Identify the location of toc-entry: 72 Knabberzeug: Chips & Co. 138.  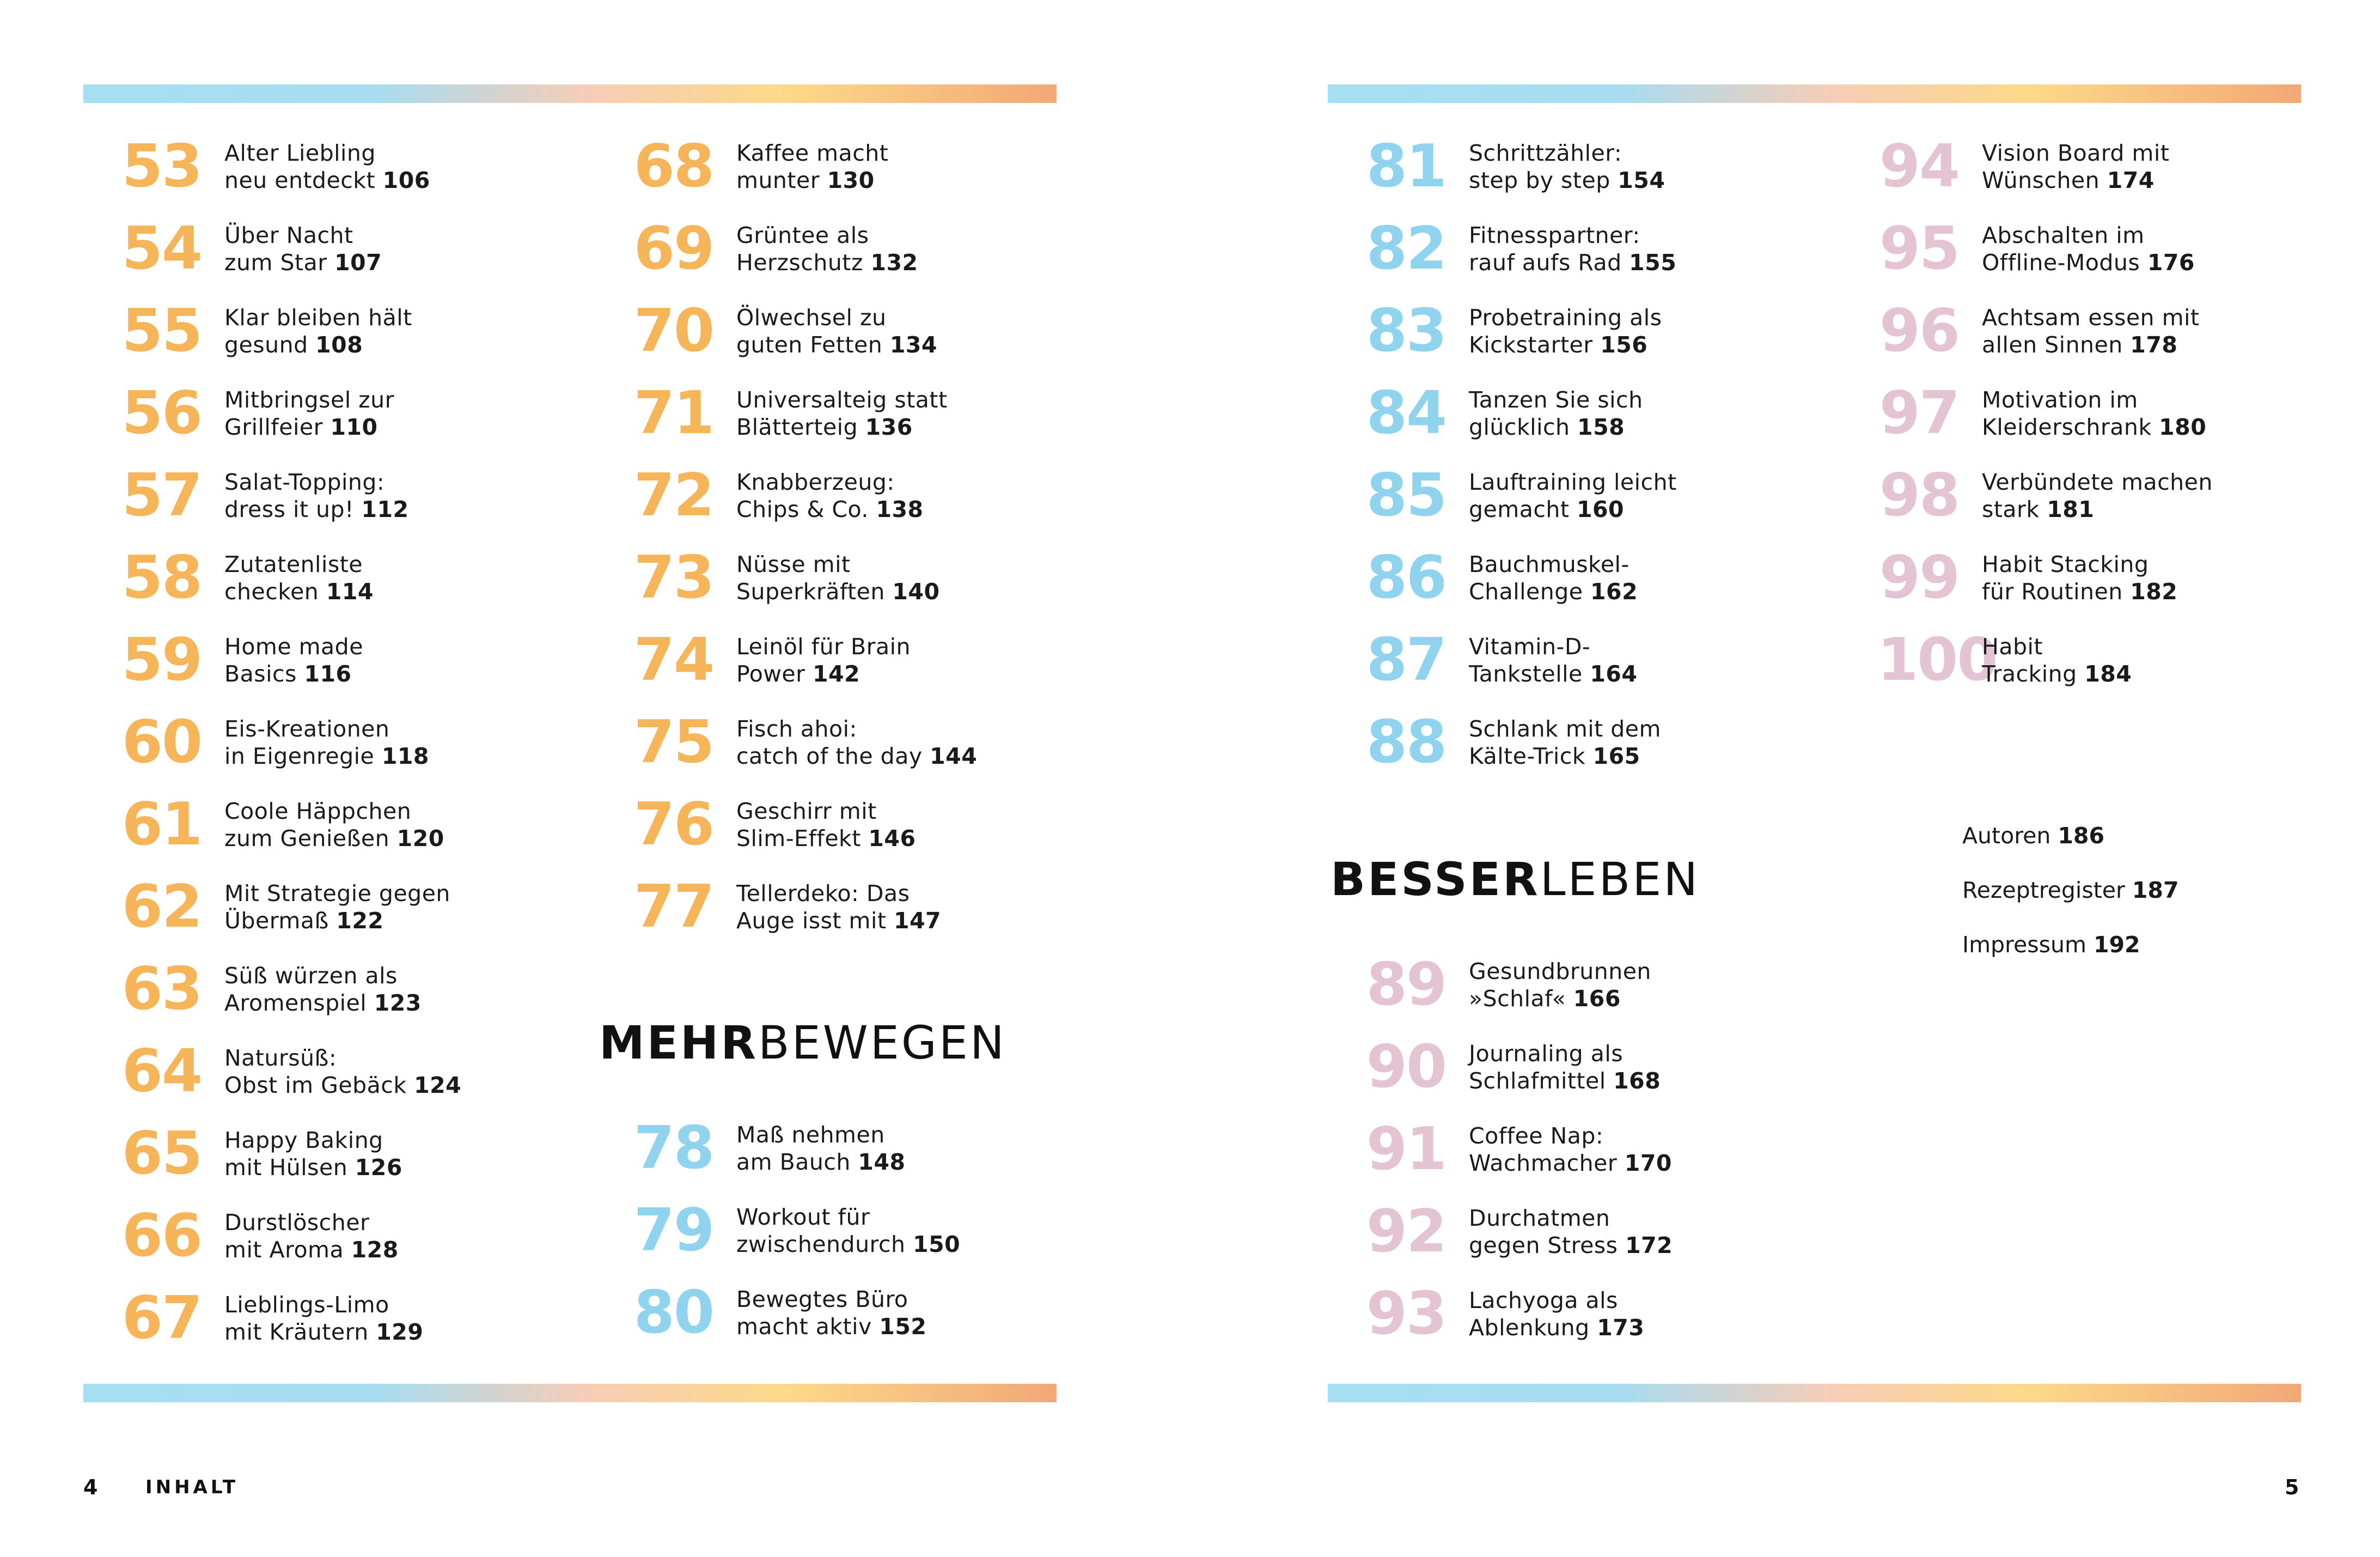
(863, 506).